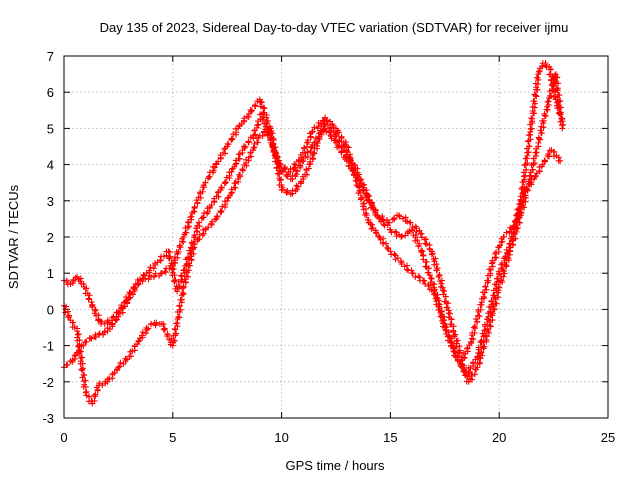  I want to click on x-tick-label: 0, so click(63, 437).